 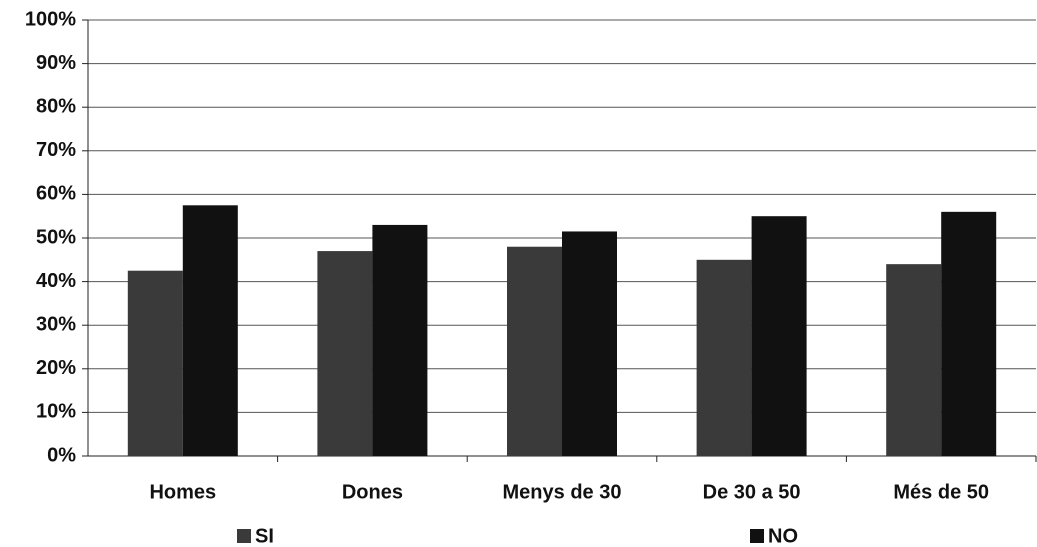 What do you see at coordinates (752, 492) in the screenshot?
I see `x-tick-label: De 30 a 50` at bounding box center [752, 492].